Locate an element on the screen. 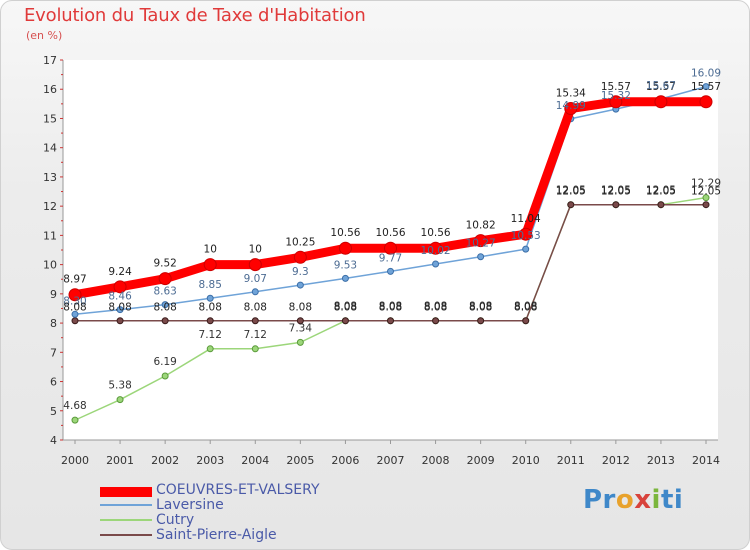  data-label: 8.63 is located at coordinates (164, 292).